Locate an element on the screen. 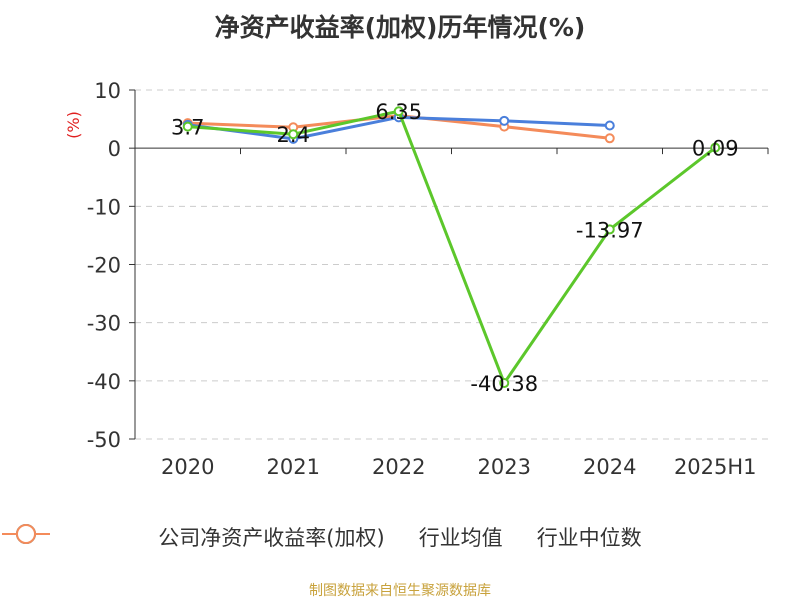 The image size is (800, 600). data-label: 0.09 is located at coordinates (715, 149).